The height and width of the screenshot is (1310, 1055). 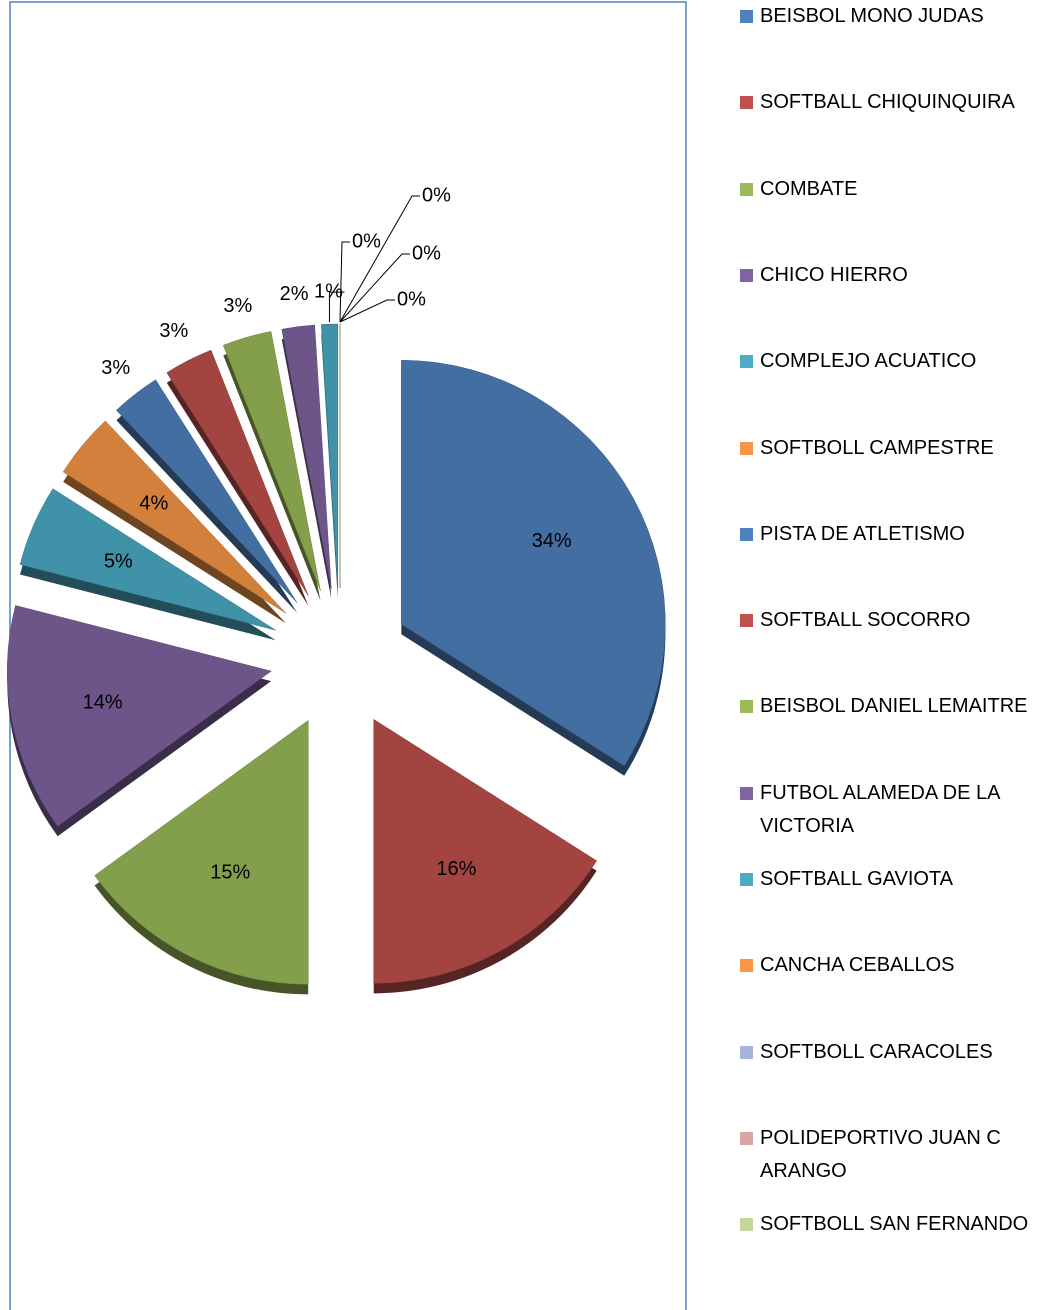 I want to click on data-label: 16%, so click(x=456, y=869).